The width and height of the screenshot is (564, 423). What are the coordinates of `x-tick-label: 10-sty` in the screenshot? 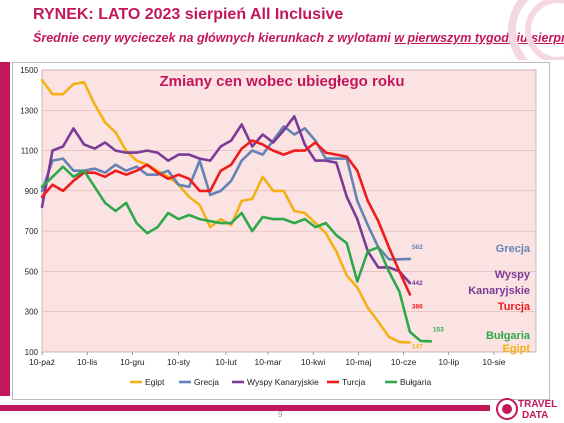 It's located at (179, 362).